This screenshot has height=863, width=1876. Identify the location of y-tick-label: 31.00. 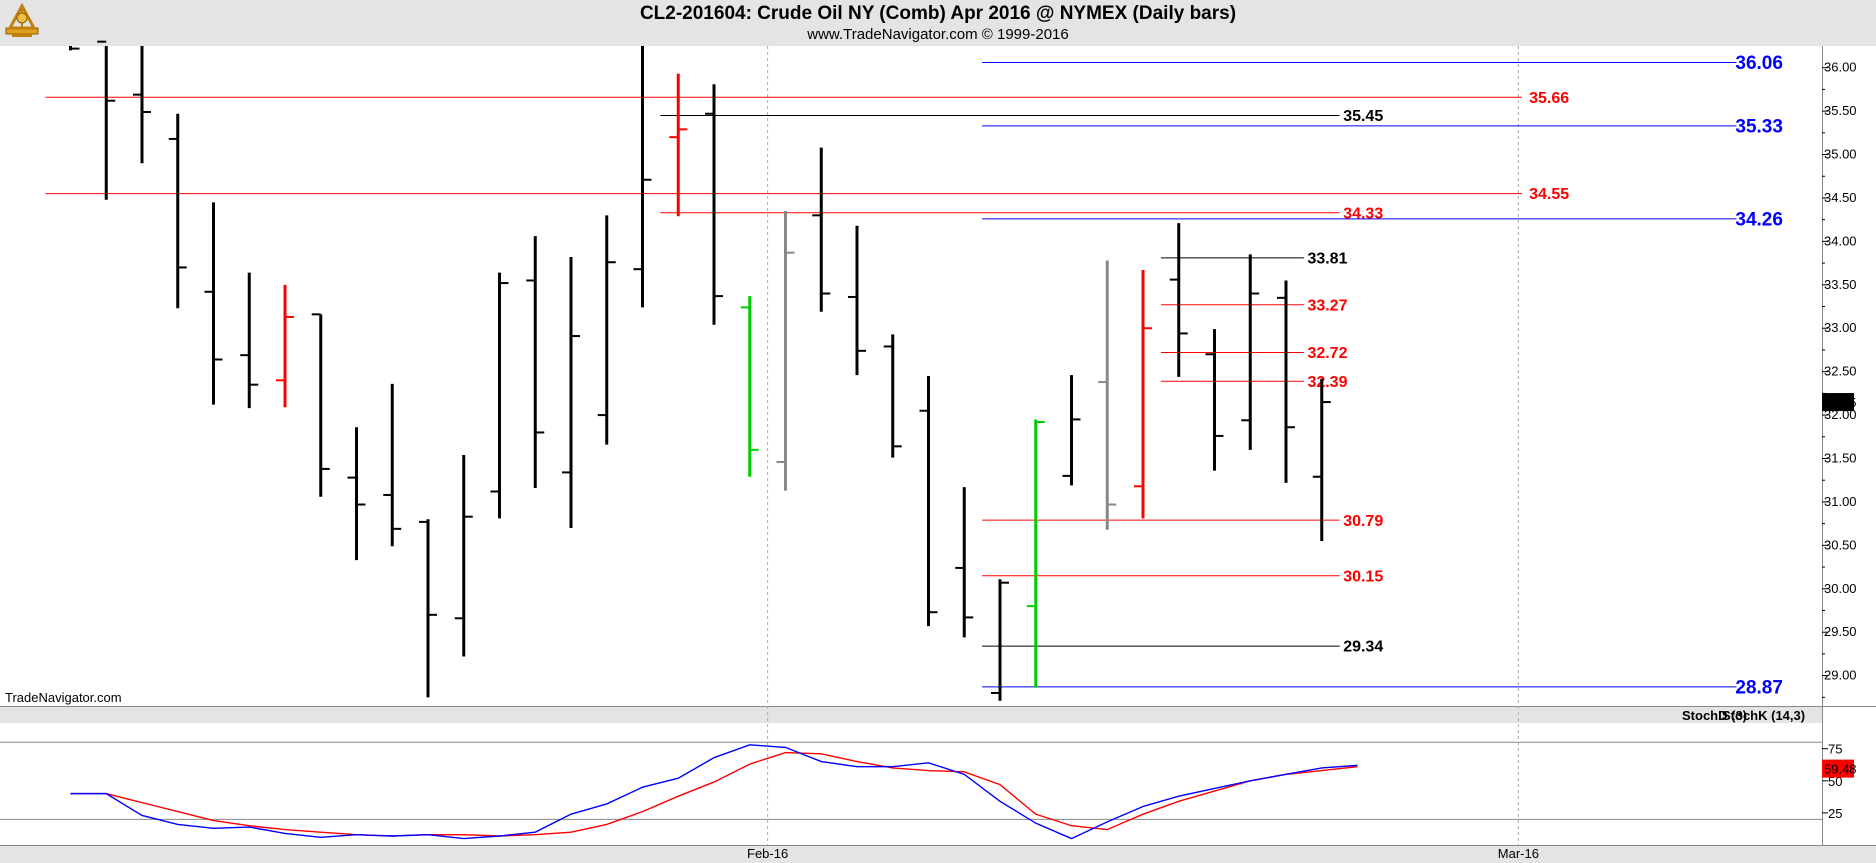
(1840, 501).